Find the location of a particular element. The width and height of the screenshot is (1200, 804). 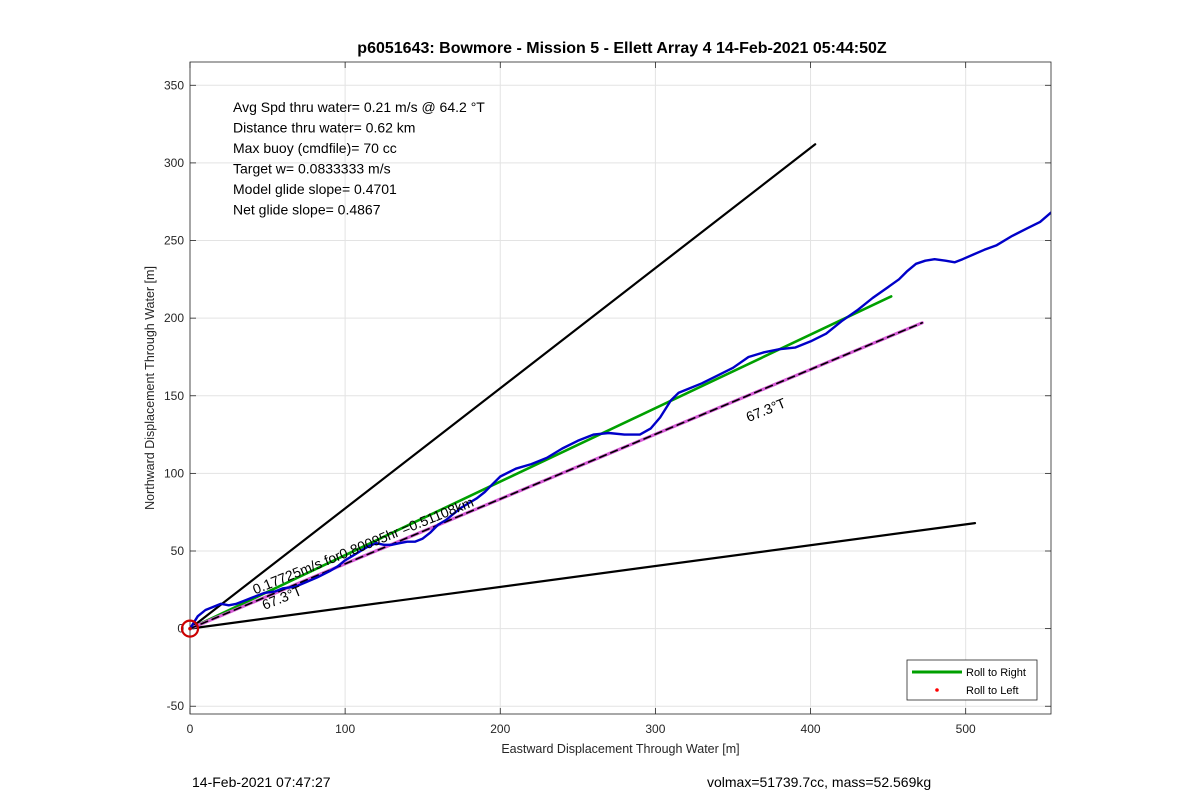

legend-swatch-dot is located at coordinates (937, 690).